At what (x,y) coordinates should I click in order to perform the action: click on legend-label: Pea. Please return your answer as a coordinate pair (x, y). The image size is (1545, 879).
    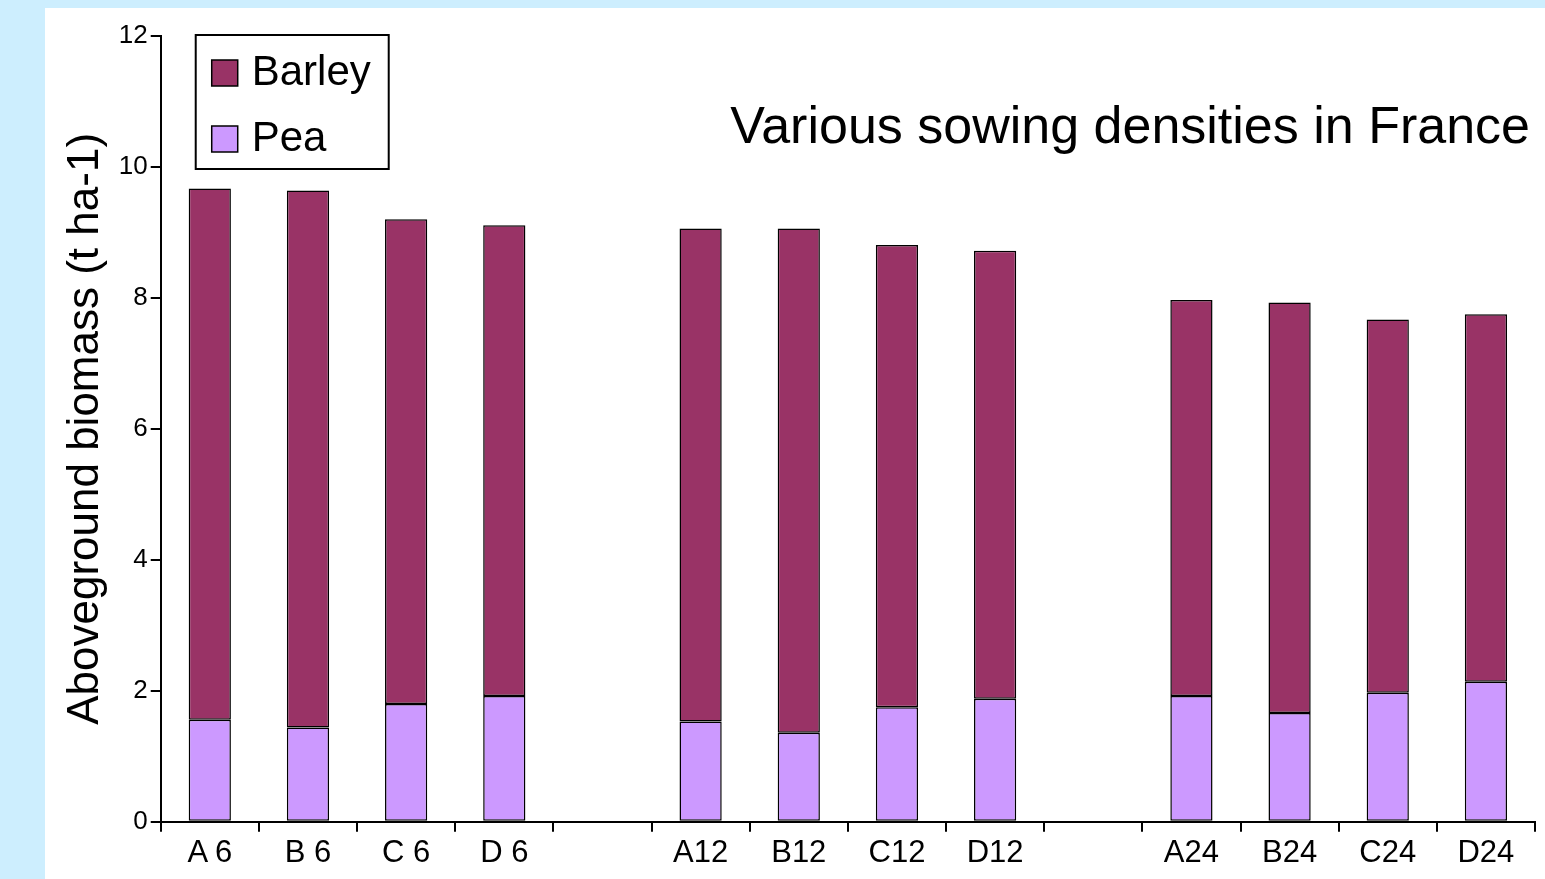
    Looking at the image, I should click on (289, 136).